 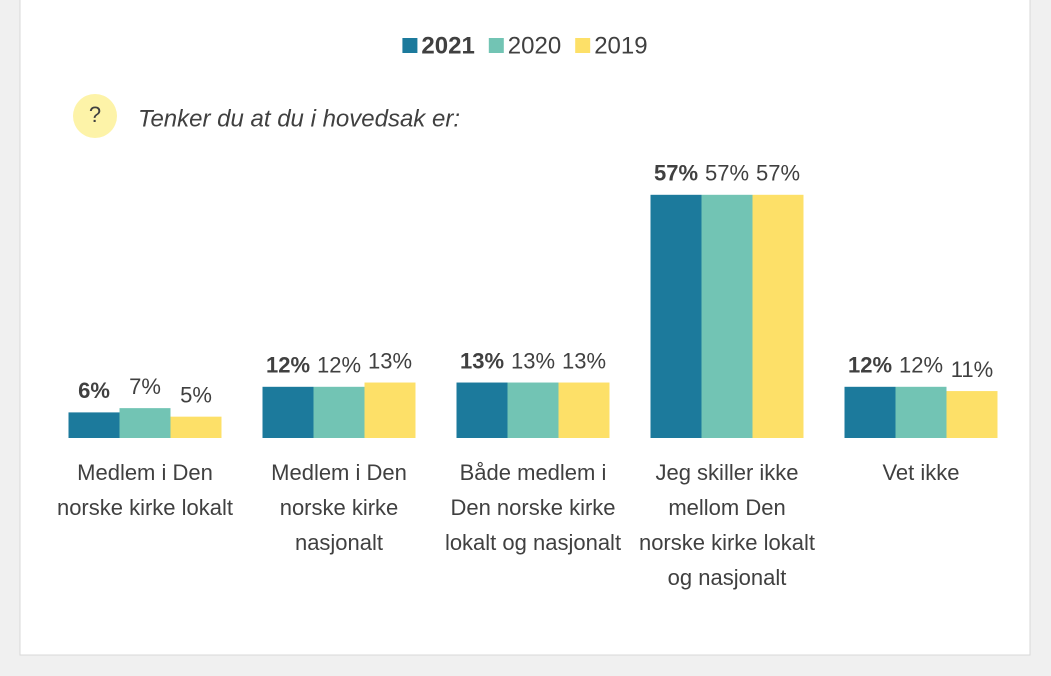 I want to click on question-icon-bg, so click(x=95, y=116).